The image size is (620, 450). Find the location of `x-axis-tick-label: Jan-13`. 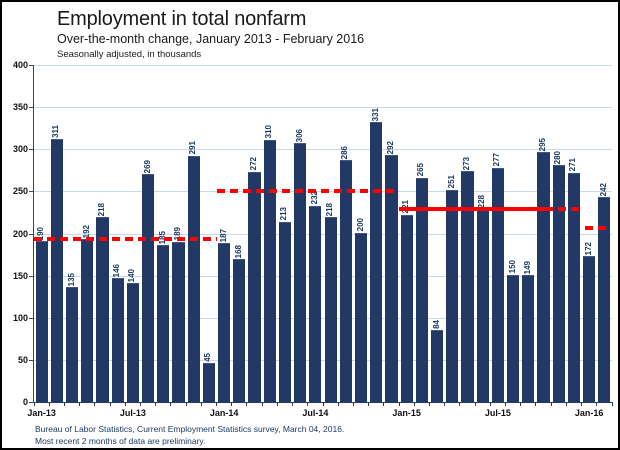

x-axis-tick-label: Jan-13 is located at coordinates (41, 413).